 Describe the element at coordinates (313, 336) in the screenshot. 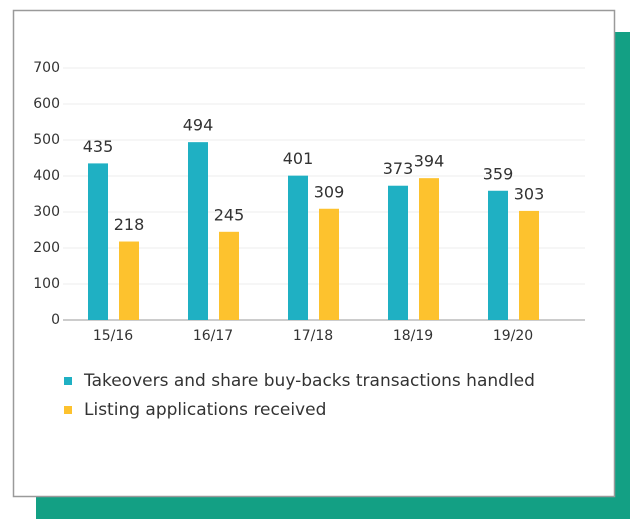

I see `x-tick-label: 17/18` at that location.